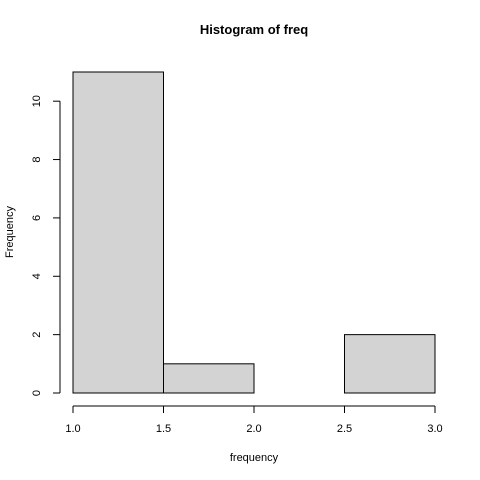 The image size is (480, 480). I want to click on x-tick-label-0: 1.0, so click(72, 429).